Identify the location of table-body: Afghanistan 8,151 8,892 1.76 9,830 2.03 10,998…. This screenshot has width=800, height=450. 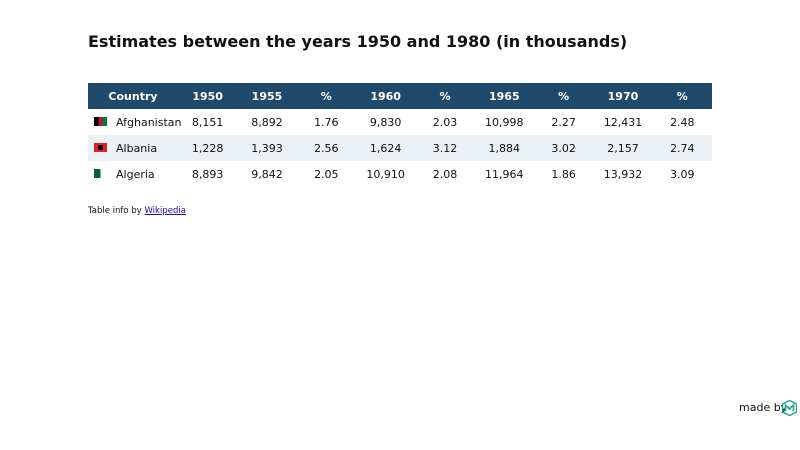
(400, 148).